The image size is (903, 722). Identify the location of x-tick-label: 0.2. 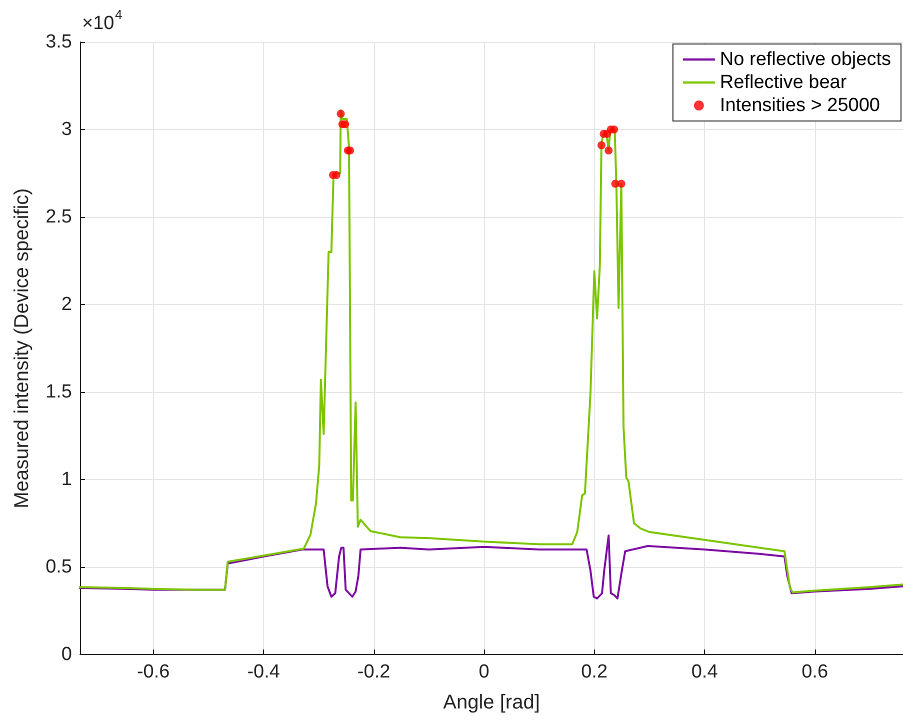
(594, 672).